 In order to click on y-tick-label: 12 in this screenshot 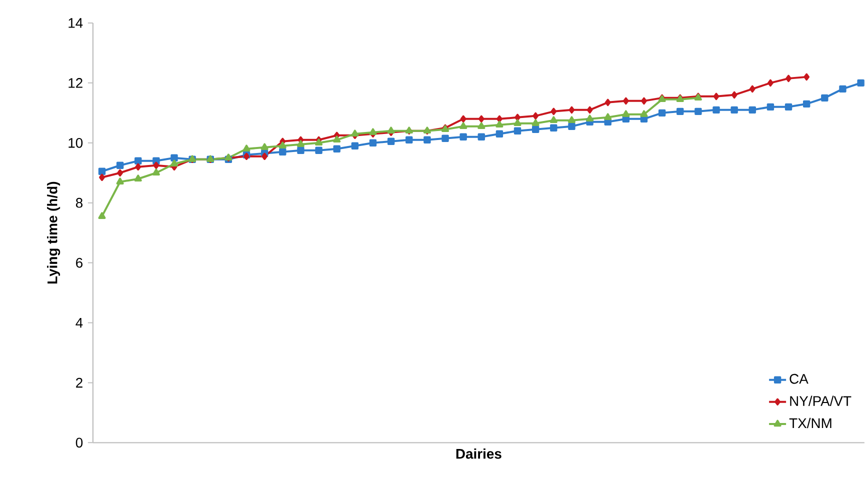, I will do `click(75, 83)`.